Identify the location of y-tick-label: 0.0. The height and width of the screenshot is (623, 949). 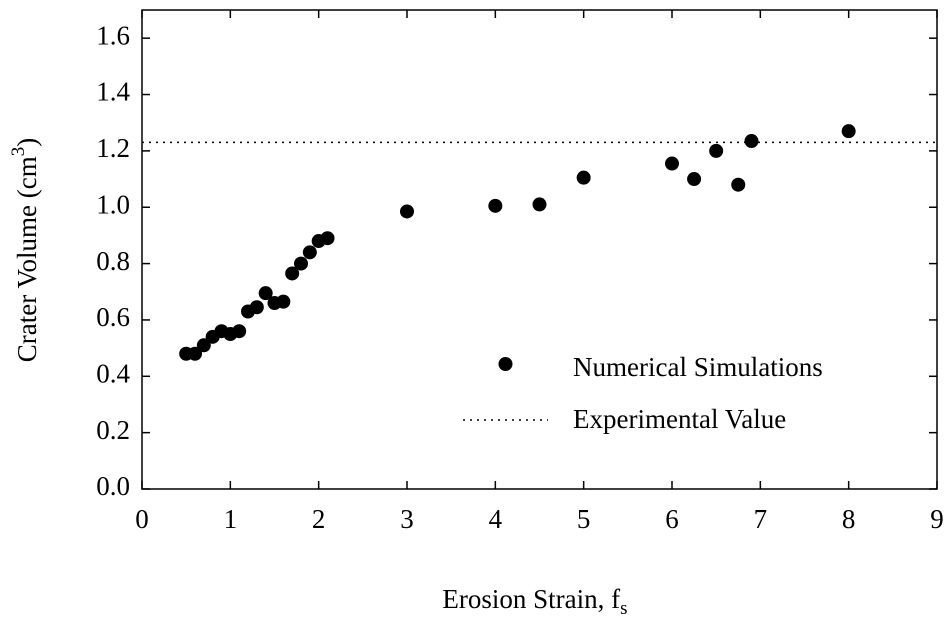
(113, 486).